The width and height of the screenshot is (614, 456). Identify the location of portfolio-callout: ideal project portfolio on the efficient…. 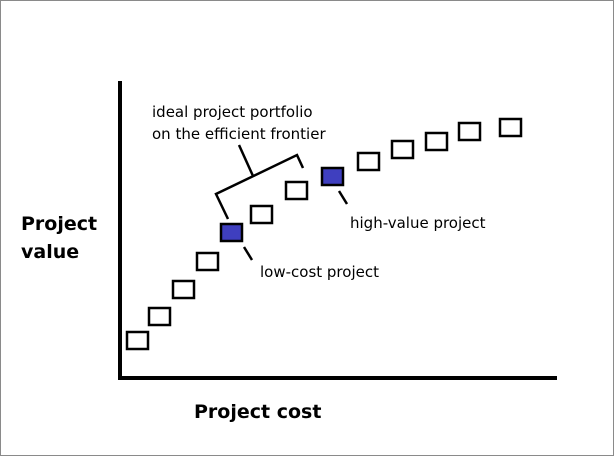
(239, 123).